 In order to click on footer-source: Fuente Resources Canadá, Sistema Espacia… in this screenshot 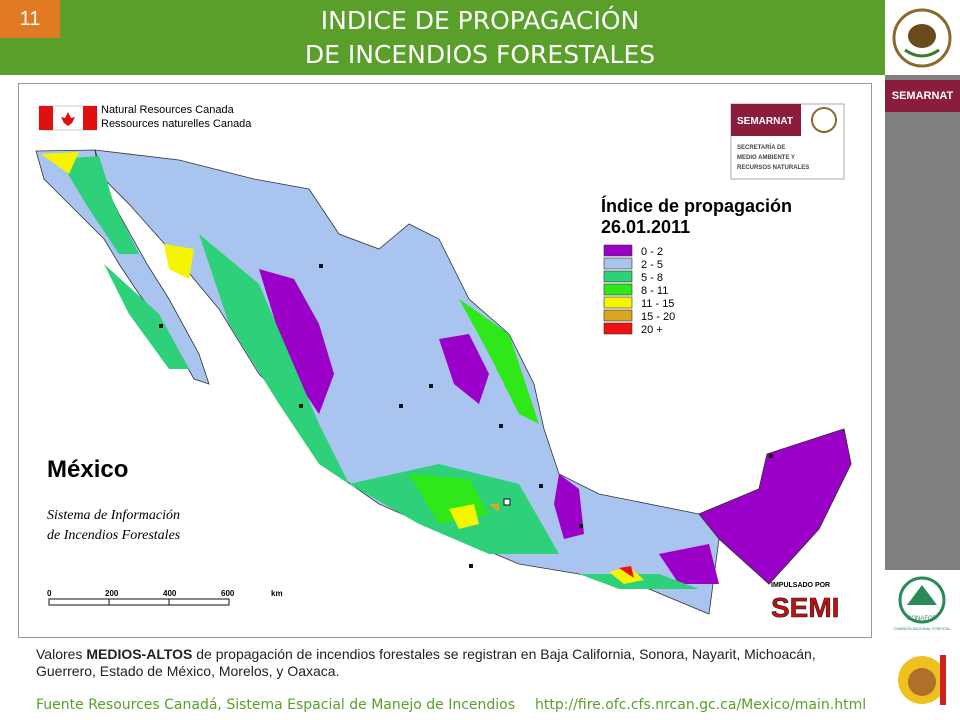, I will do `click(276, 705)`.